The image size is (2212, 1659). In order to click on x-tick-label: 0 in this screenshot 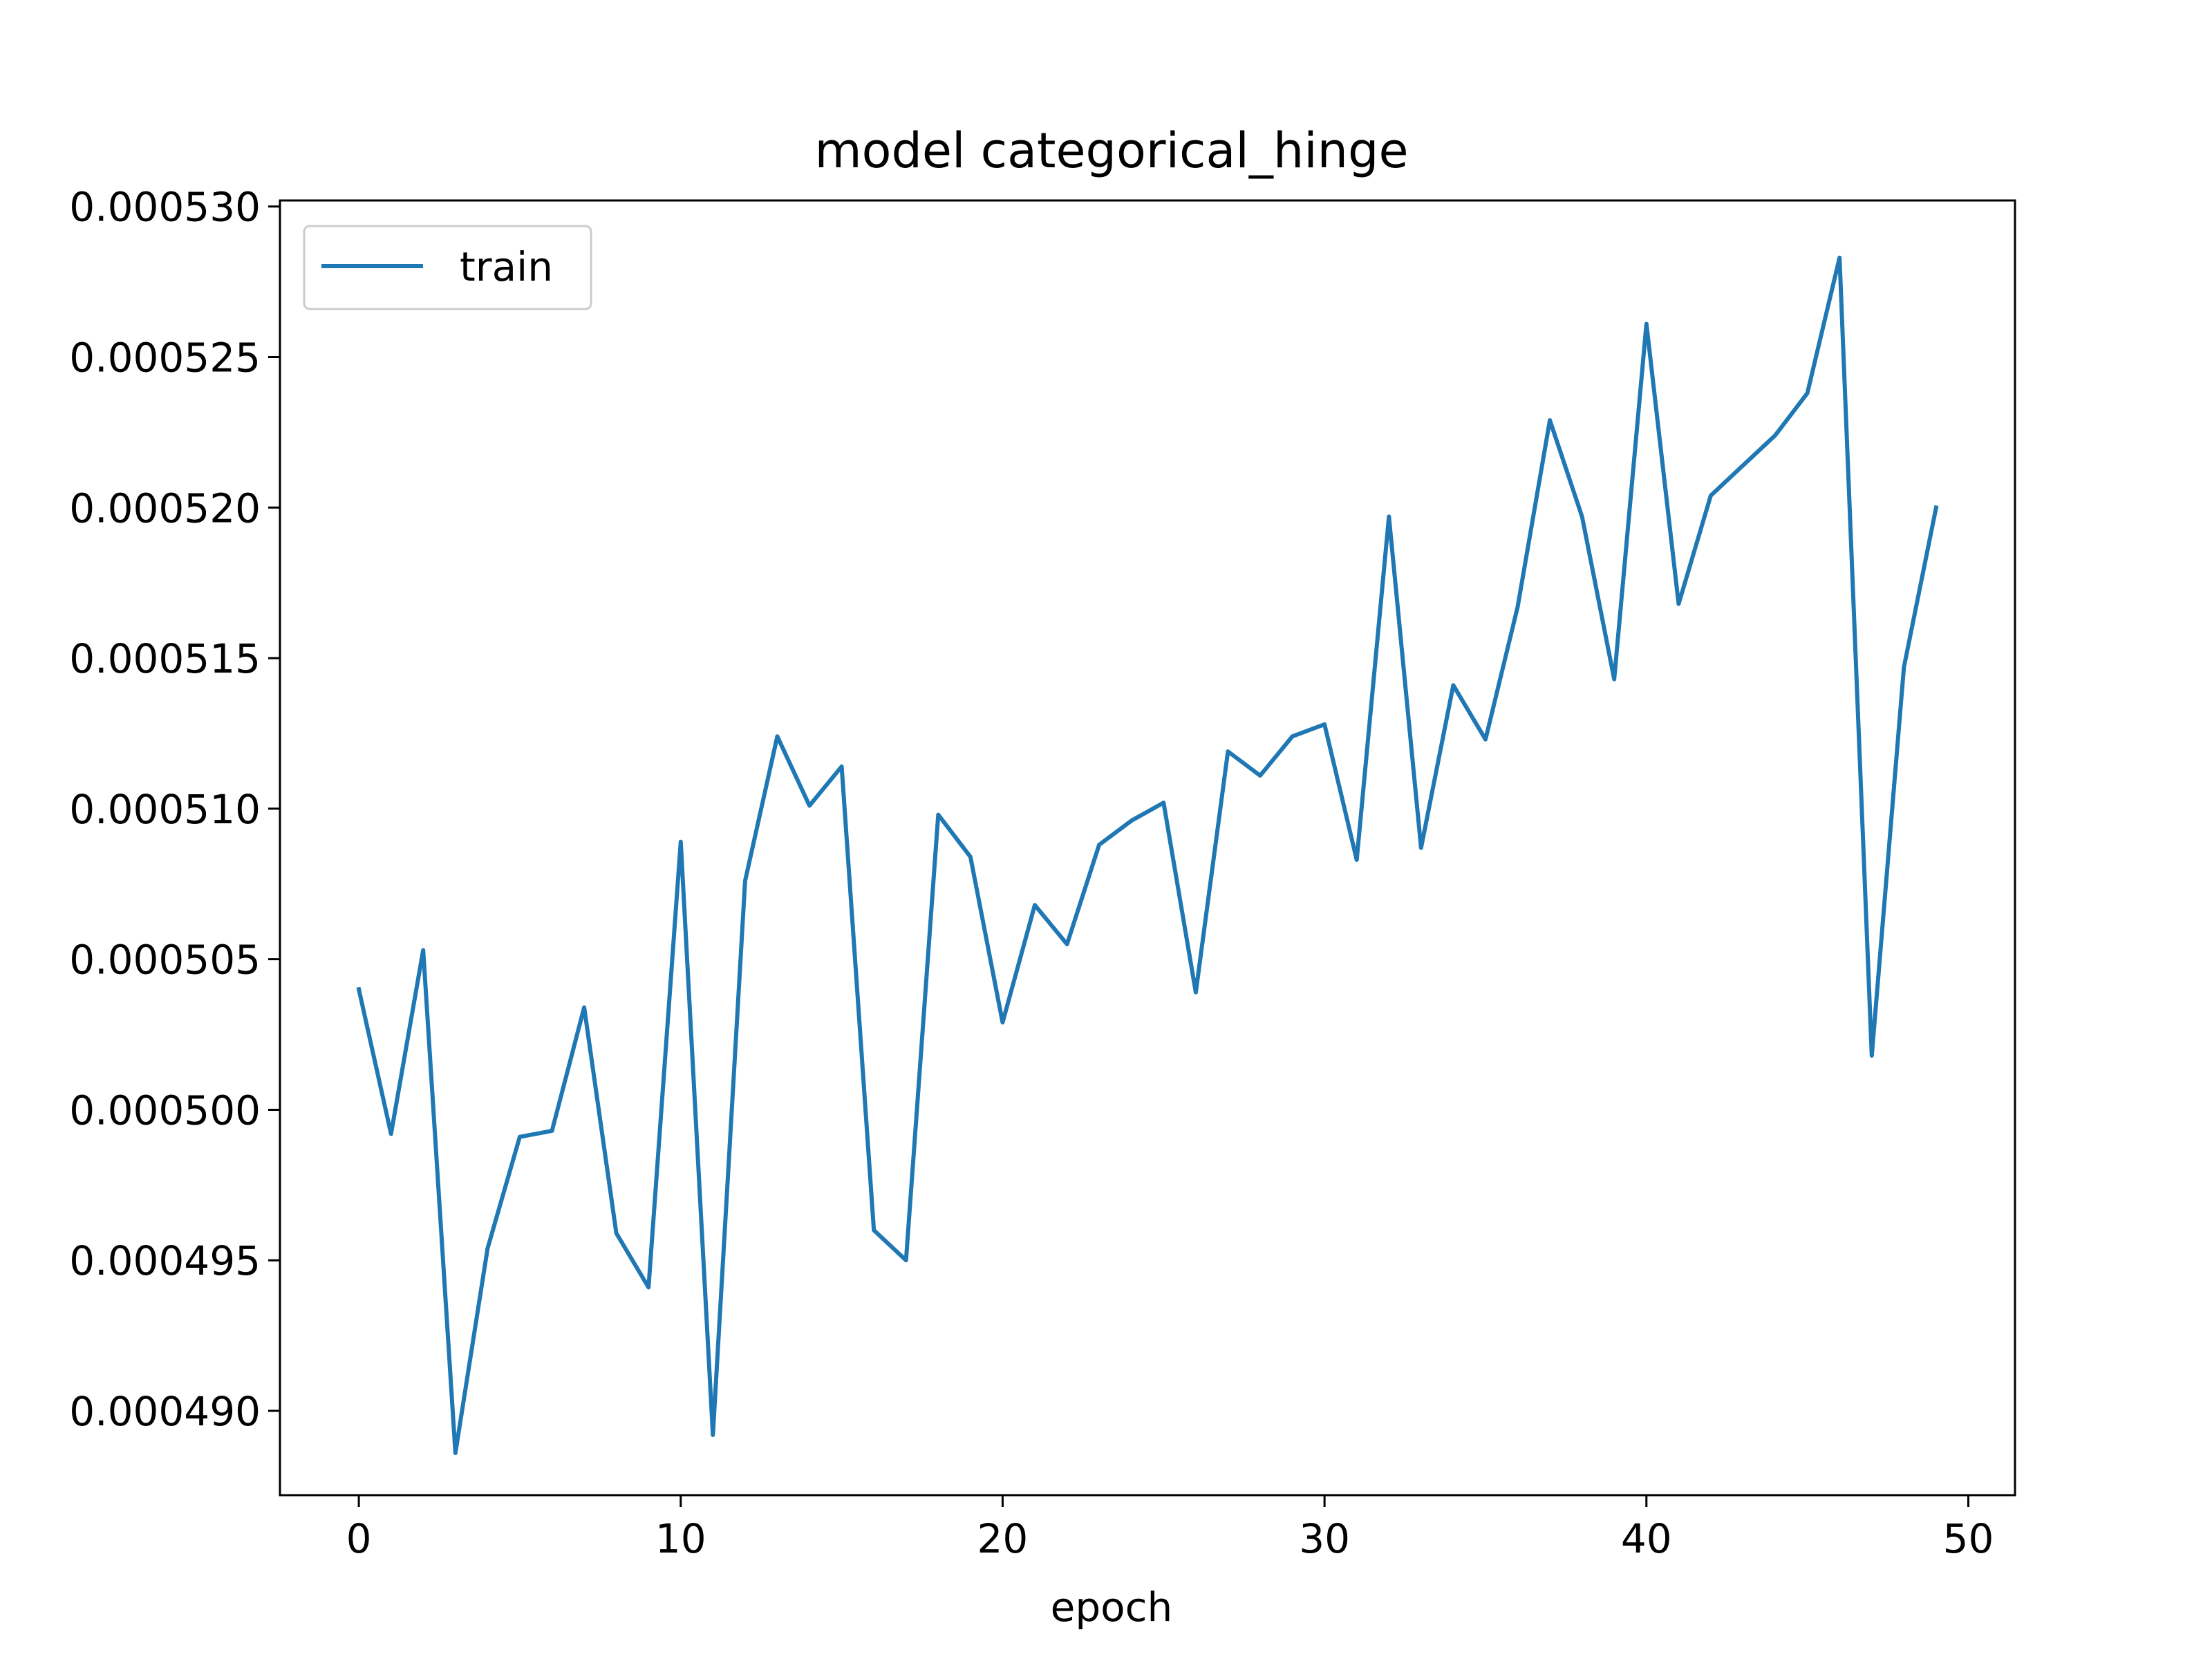, I will do `click(359, 1539)`.